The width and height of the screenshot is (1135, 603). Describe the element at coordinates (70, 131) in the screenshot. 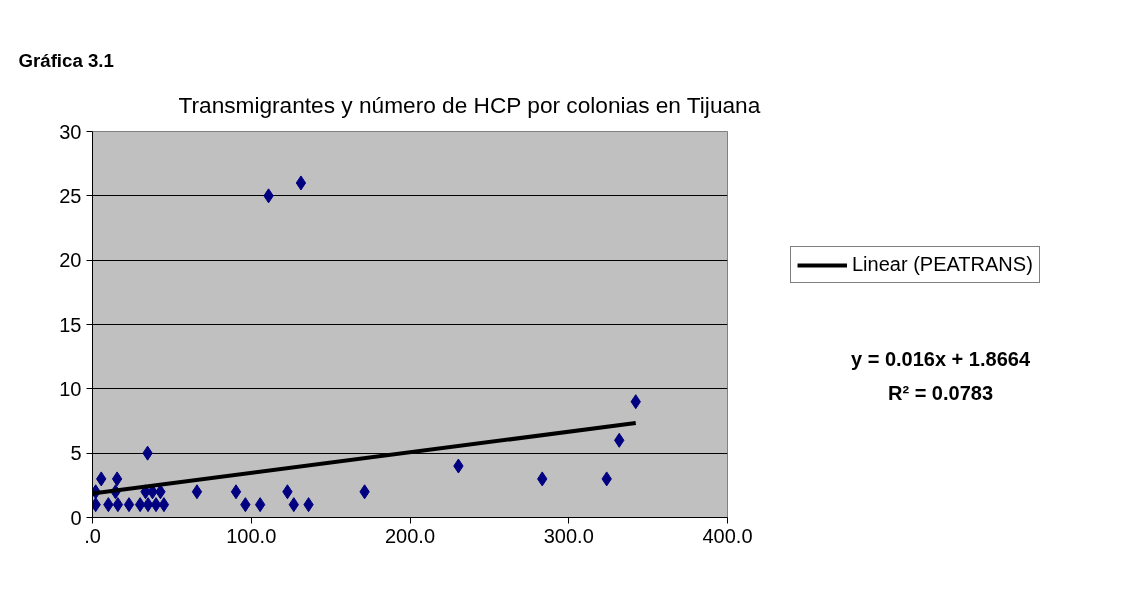

I see `y-tick-label: 30` at that location.